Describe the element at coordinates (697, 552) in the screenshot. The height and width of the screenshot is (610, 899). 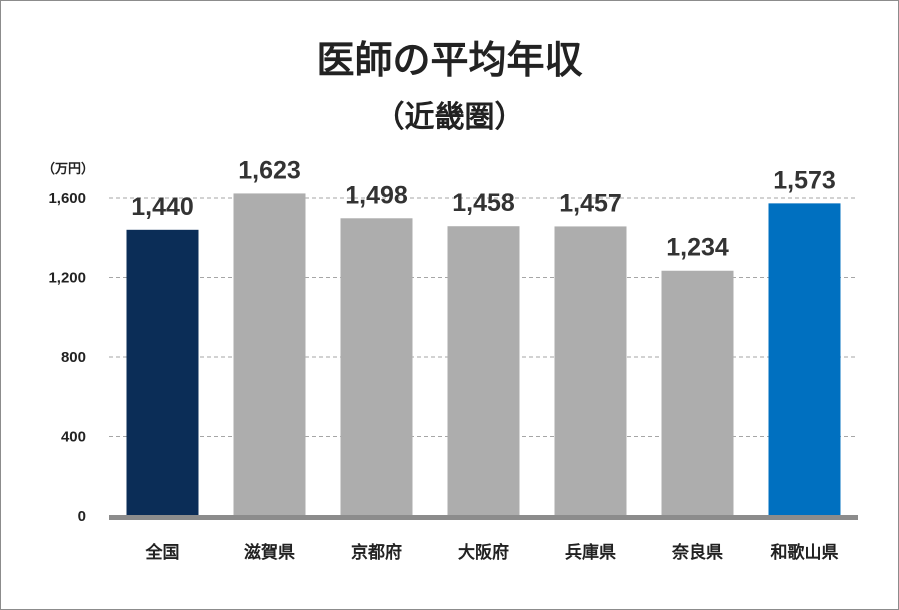
I see `x-category-label: 奈良県` at that location.